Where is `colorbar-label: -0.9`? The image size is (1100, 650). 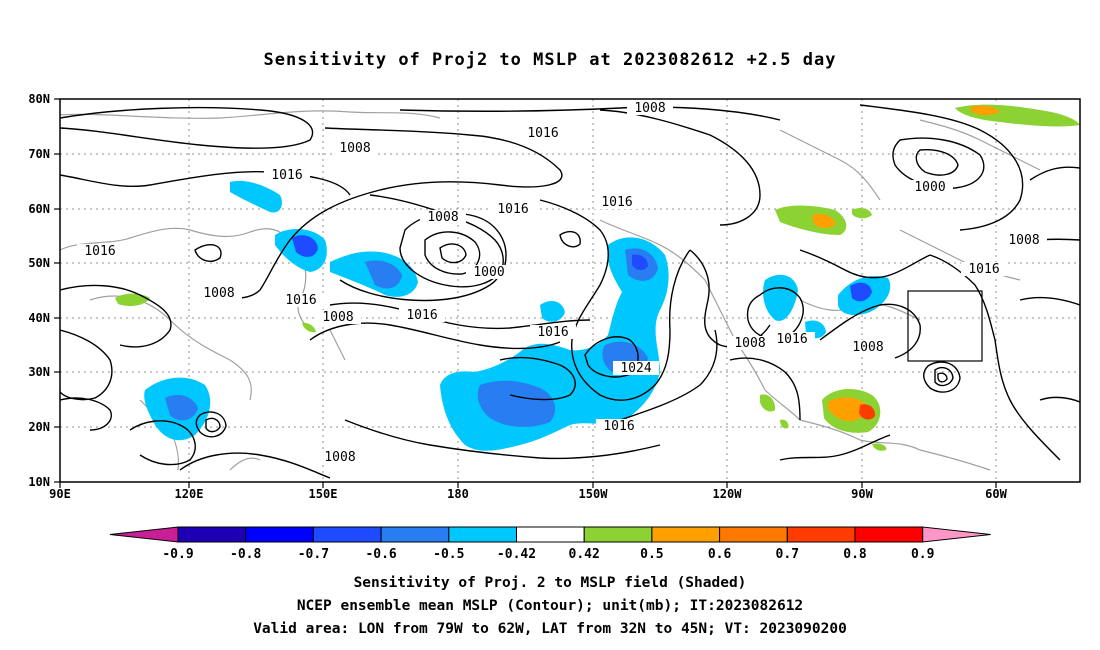 colorbar-label: -0.9 is located at coordinates (177, 554).